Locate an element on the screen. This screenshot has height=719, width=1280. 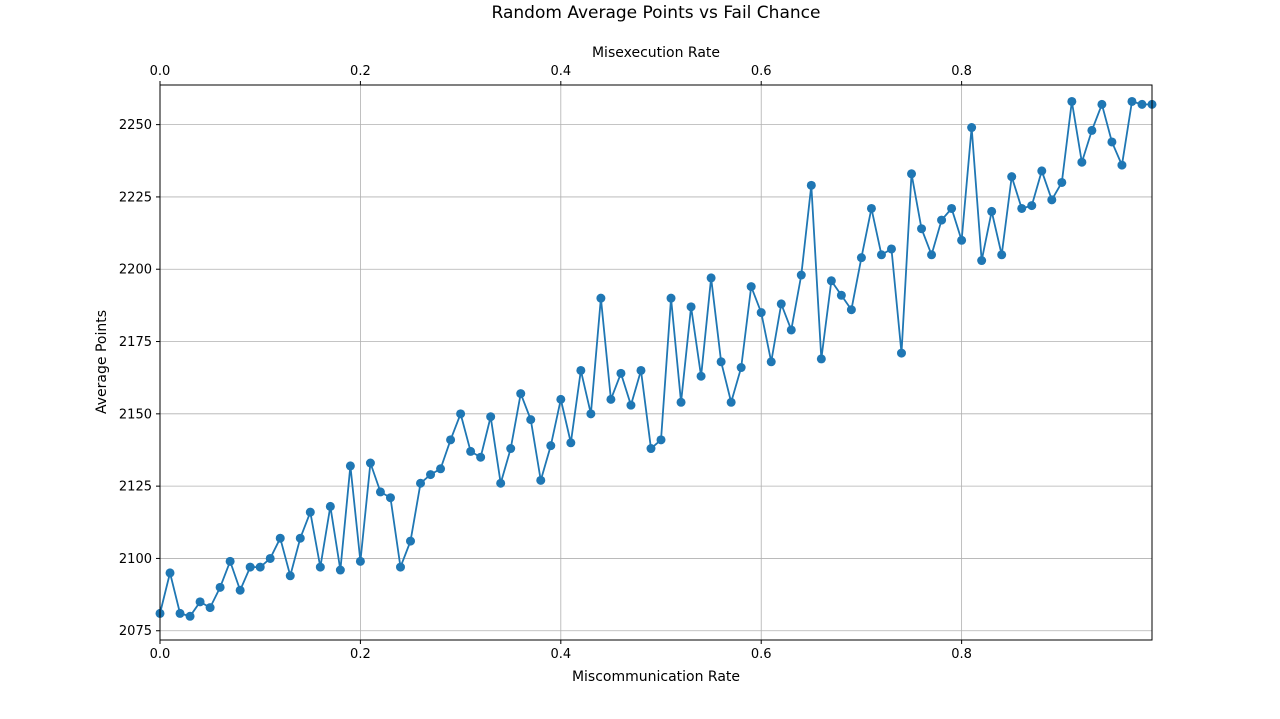
x-tick-label: 0.8 is located at coordinates (961, 654).